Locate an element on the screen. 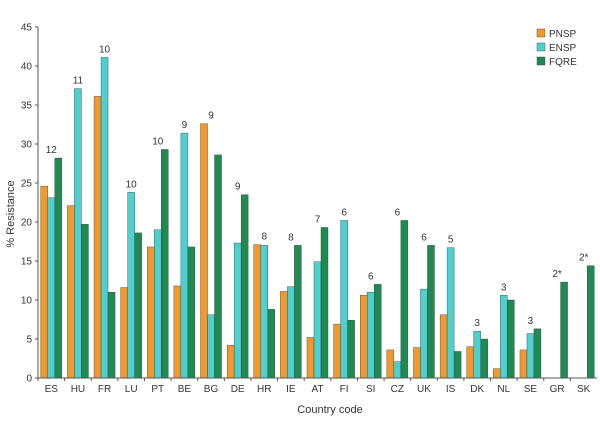  x-tick-label: IE is located at coordinates (291, 389).